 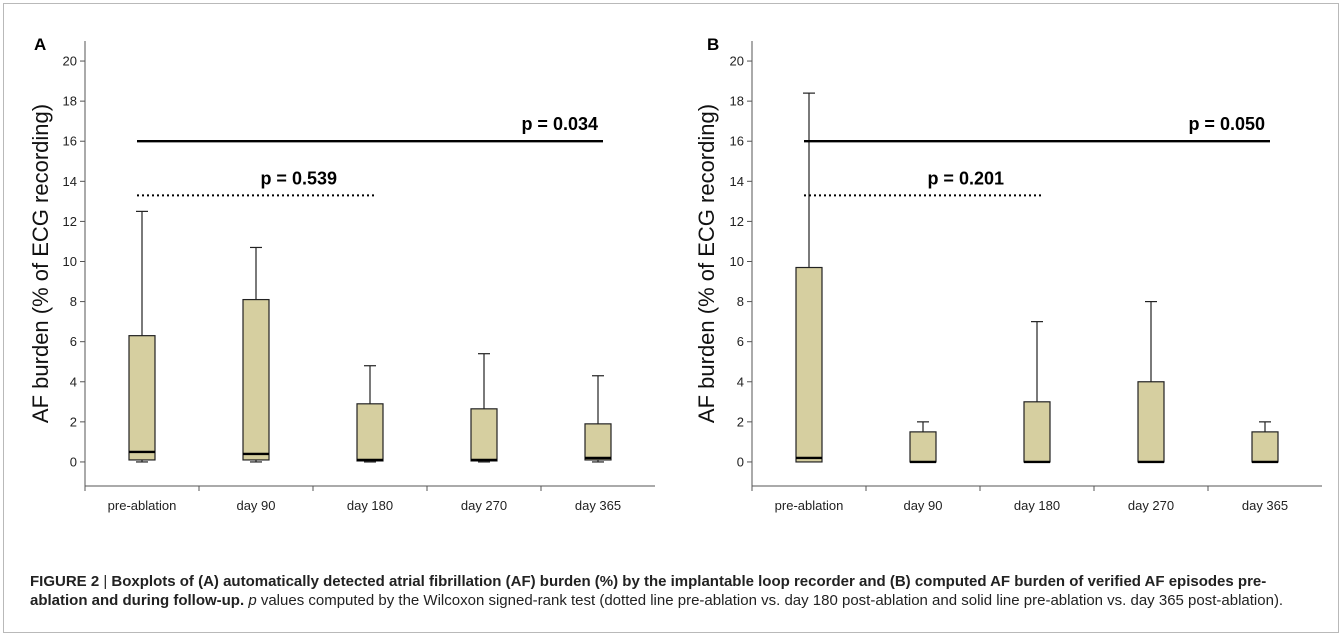 What do you see at coordinates (713, 44) in the screenshot?
I see `panel-b-letter: B` at bounding box center [713, 44].